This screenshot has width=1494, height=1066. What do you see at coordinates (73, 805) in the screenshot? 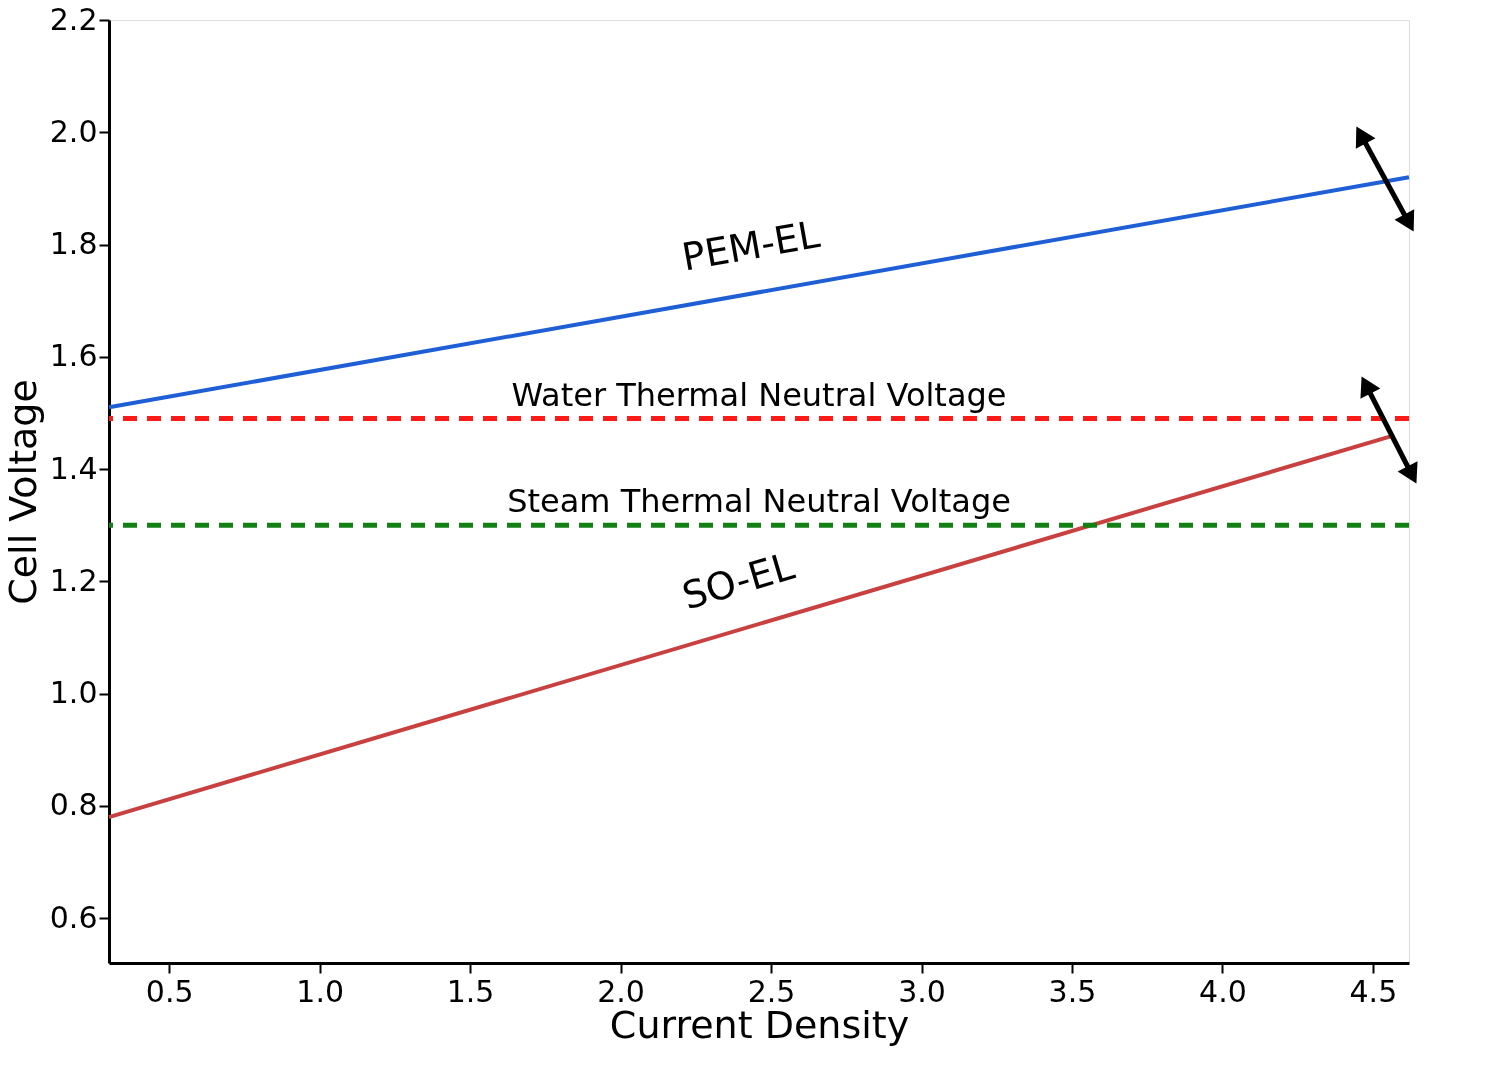
I see `y-tick-label: 0.8` at bounding box center [73, 805].